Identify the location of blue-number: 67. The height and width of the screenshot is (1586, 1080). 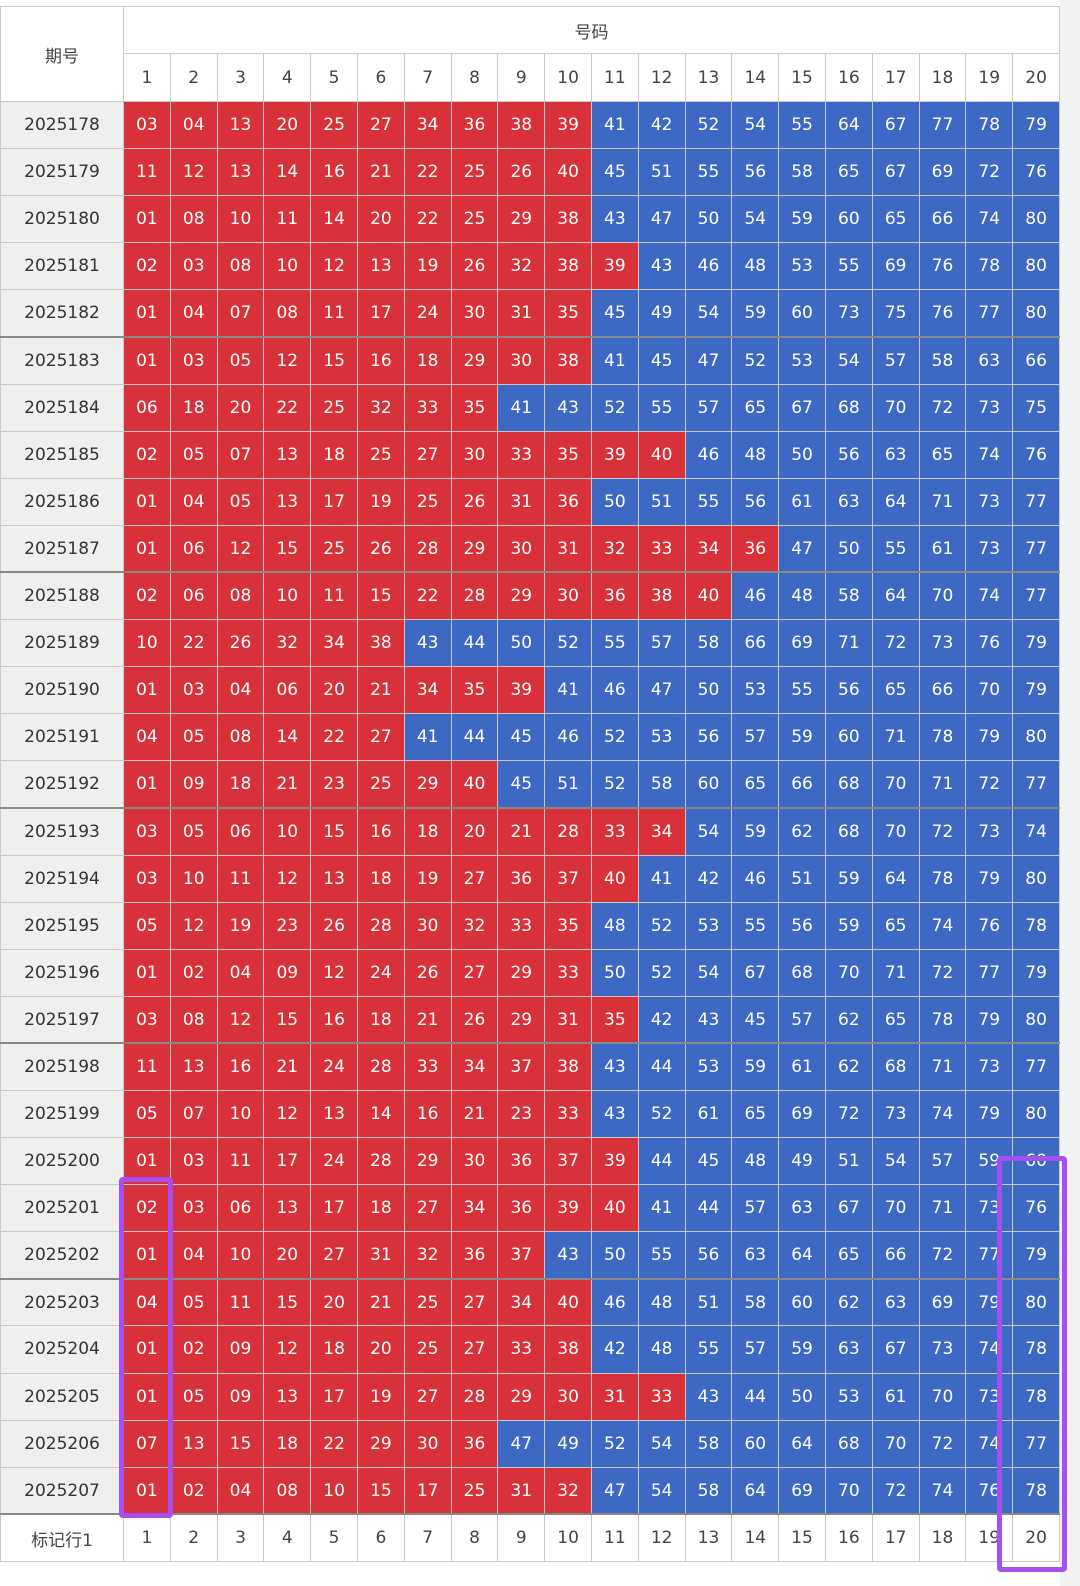
(895, 172).